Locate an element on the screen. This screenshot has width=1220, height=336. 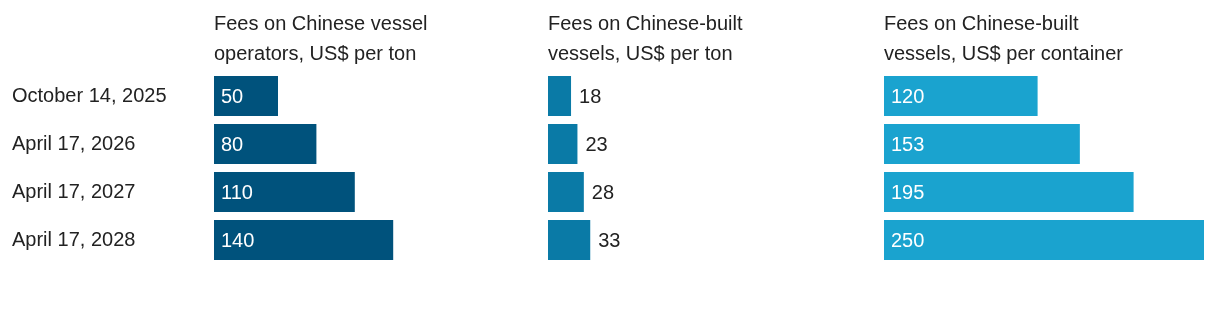
text: Fees on Chinese-built vessels, US$ per ton is located at coordinates (646, 38).